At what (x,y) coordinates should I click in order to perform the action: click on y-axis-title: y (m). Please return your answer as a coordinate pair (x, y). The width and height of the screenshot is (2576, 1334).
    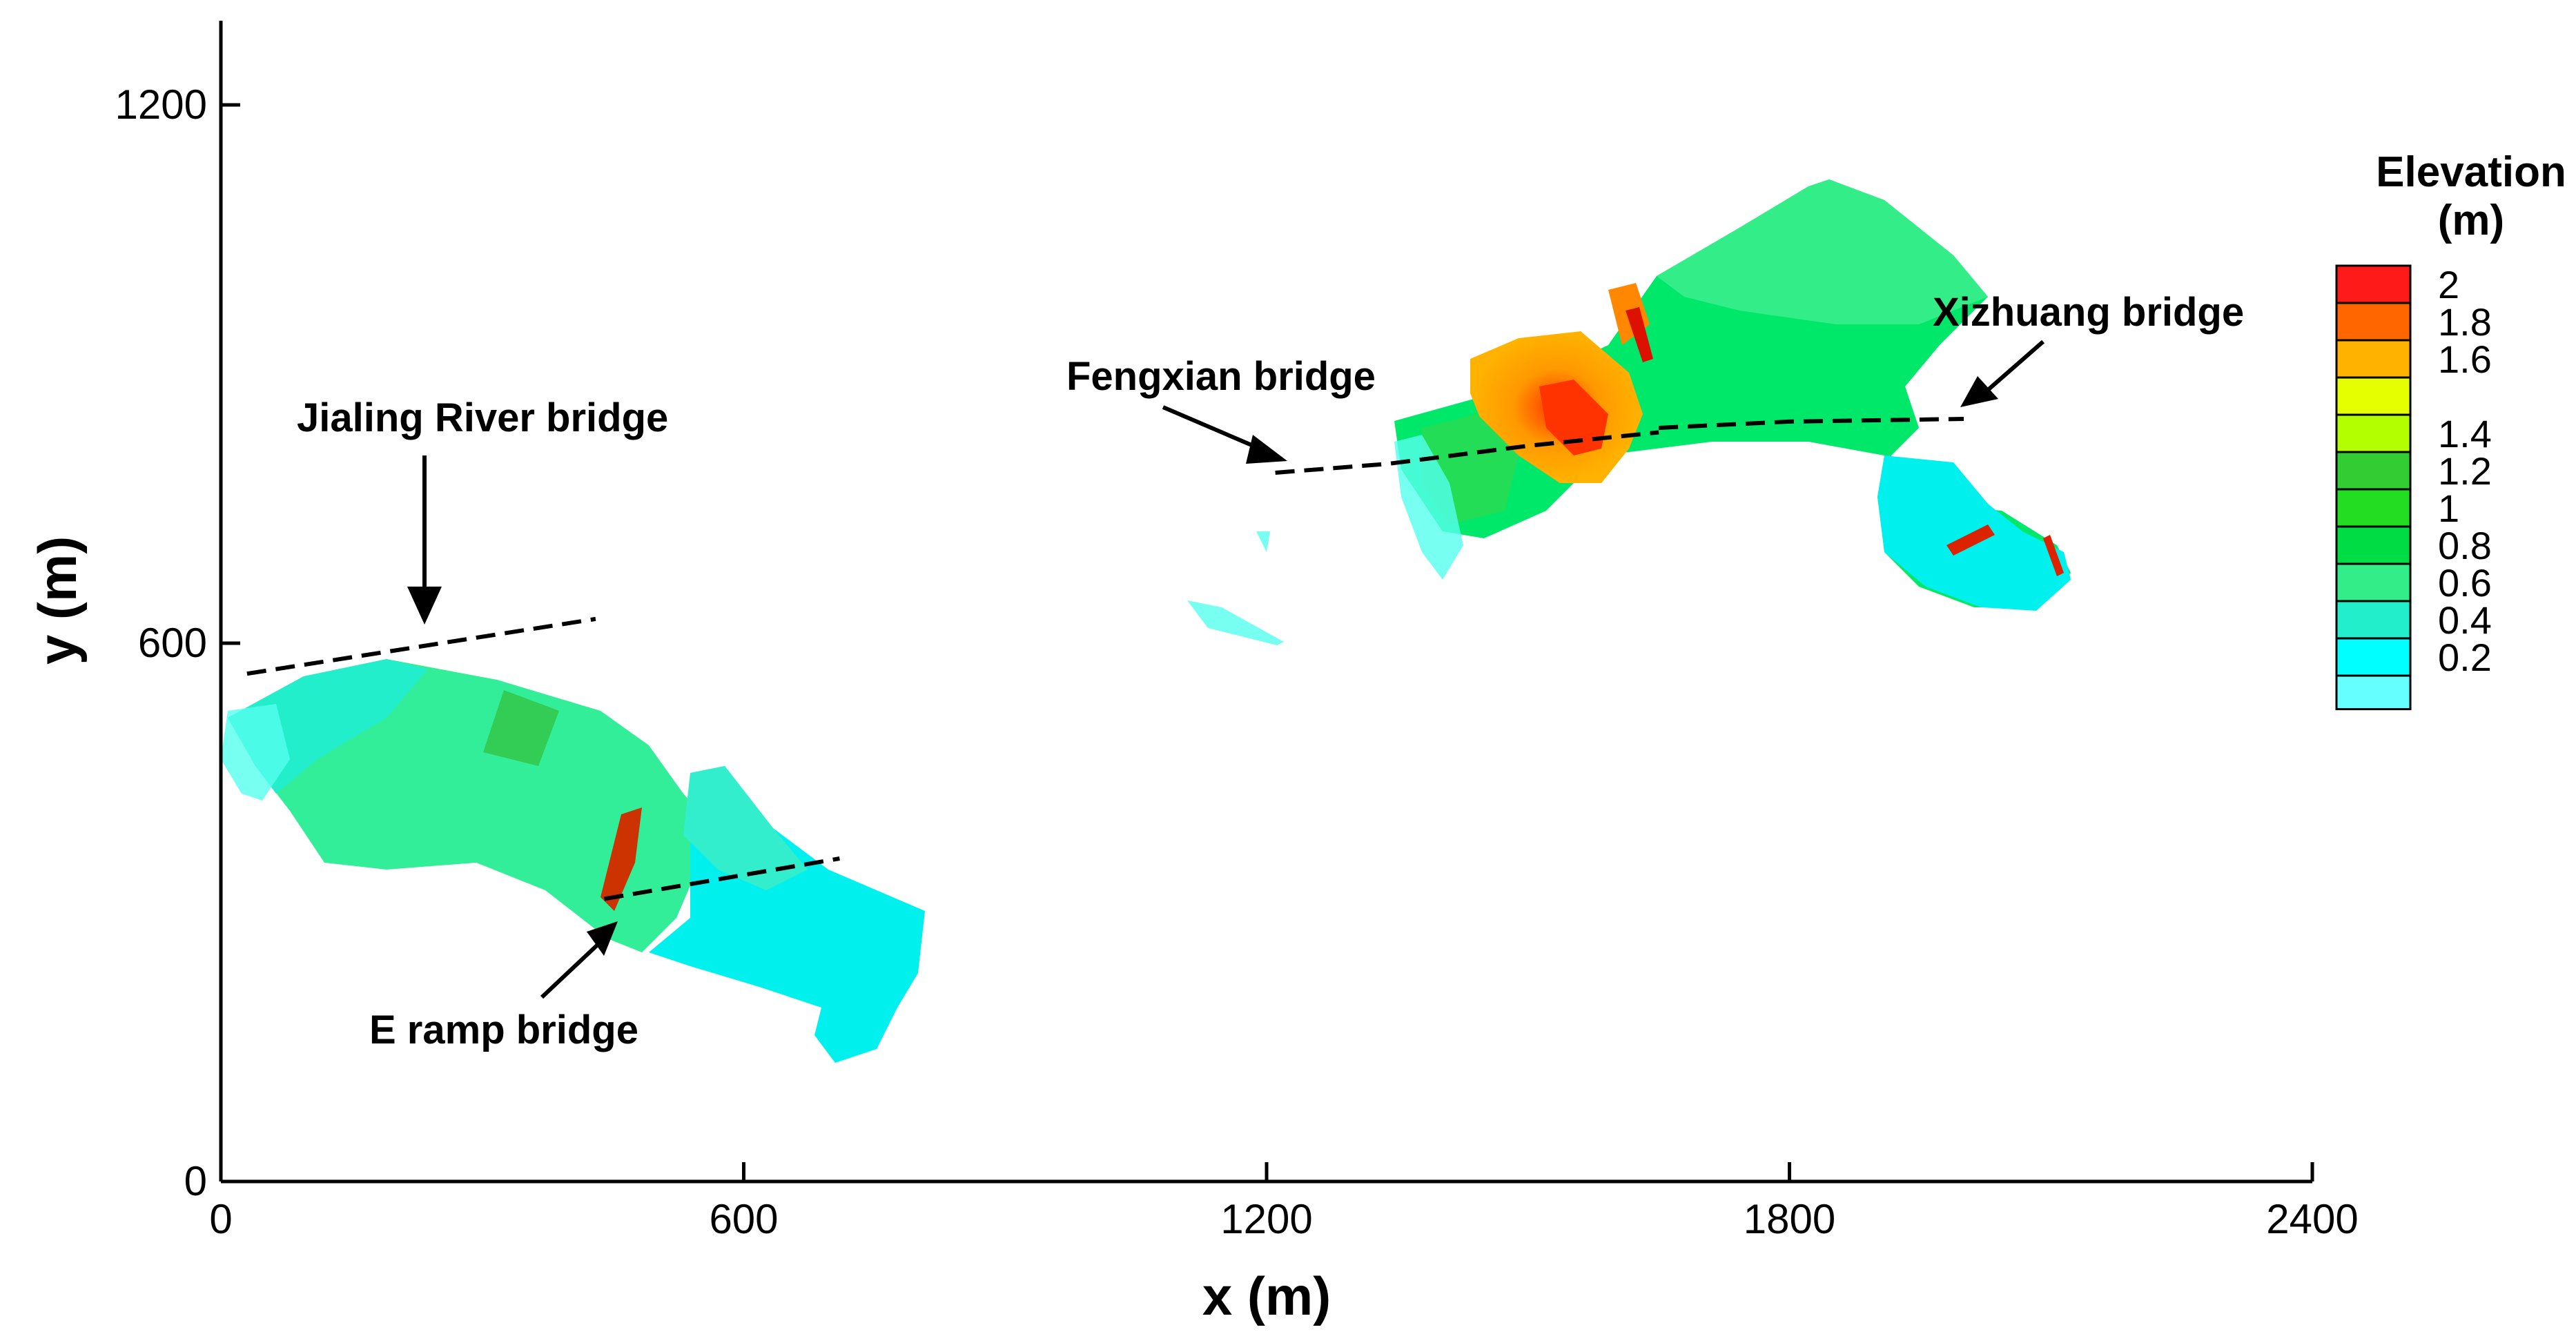
    Looking at the image, I should click on (57, 600).